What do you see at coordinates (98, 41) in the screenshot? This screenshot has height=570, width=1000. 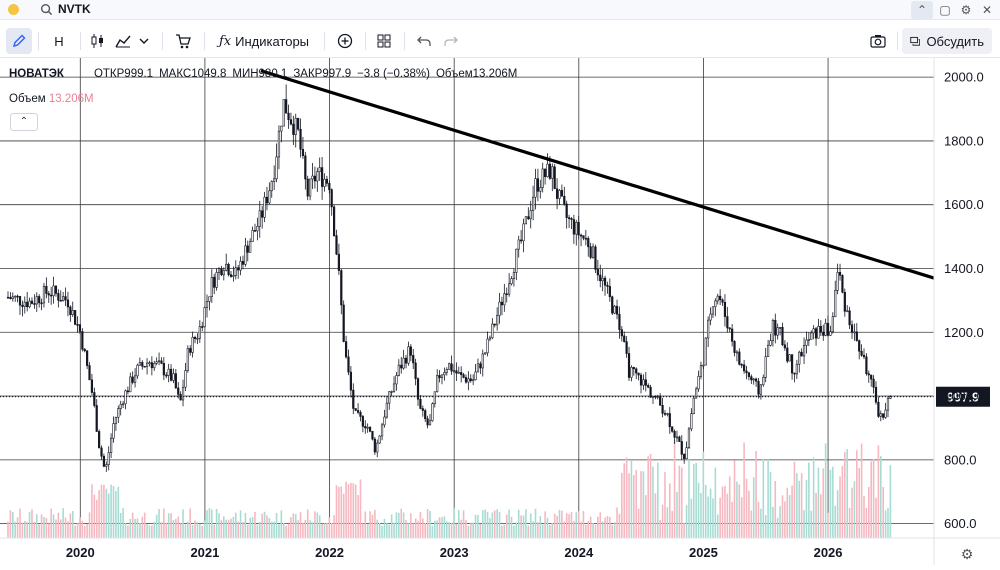 I see `candles-icon` at bounding box center [98, 41].